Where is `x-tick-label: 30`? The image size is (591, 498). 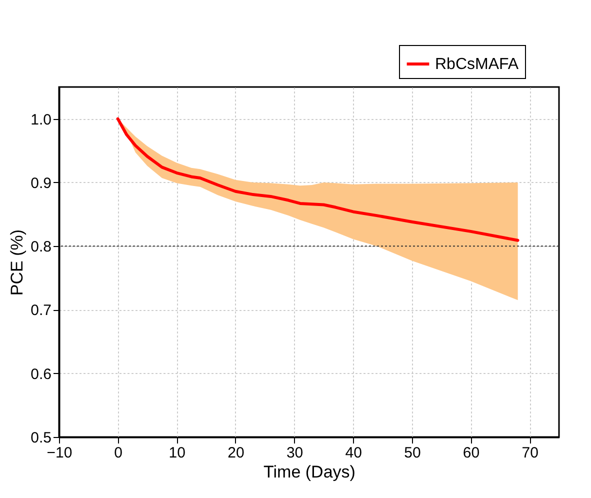 x-tick-label: 30 is located at coordinates (295, 453).